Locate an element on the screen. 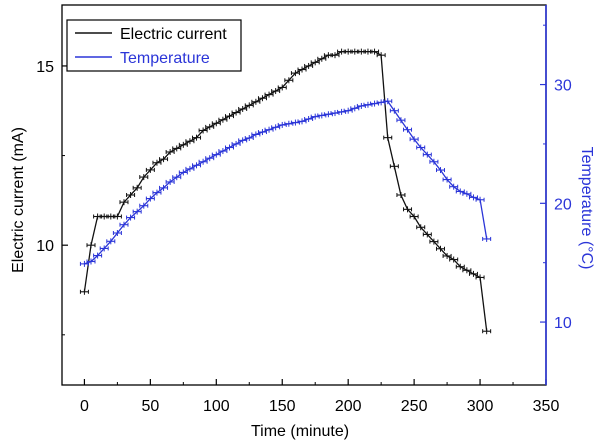  y-axis-right-title: Temperature (°C) is located at coordinates (586, 208).